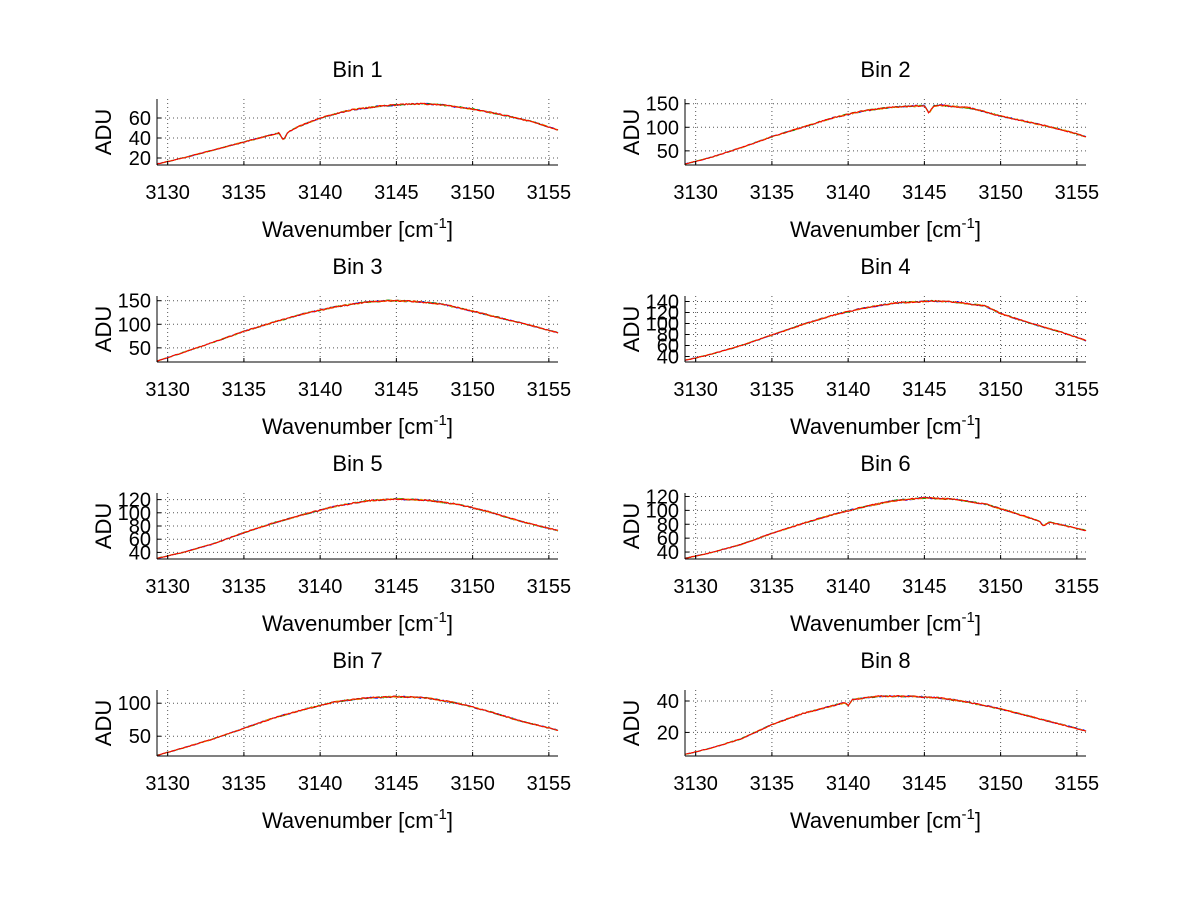 Image resolution: width=1200 pixels, height=901 pixels. What do you see at coordinates (357, 69) in the screenshot?
I see `subplot-title: Bin 1` at bounding box center [357, 69].